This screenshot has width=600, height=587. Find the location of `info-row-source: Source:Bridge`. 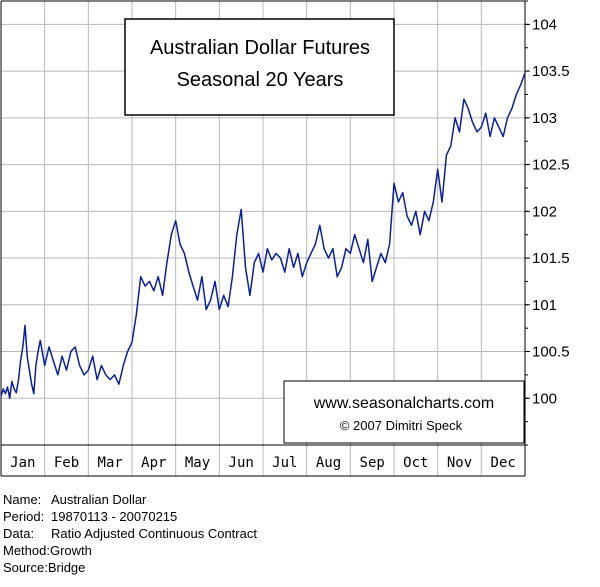

info-row-source: Source:Bridge is located at coordinates (130, 567).